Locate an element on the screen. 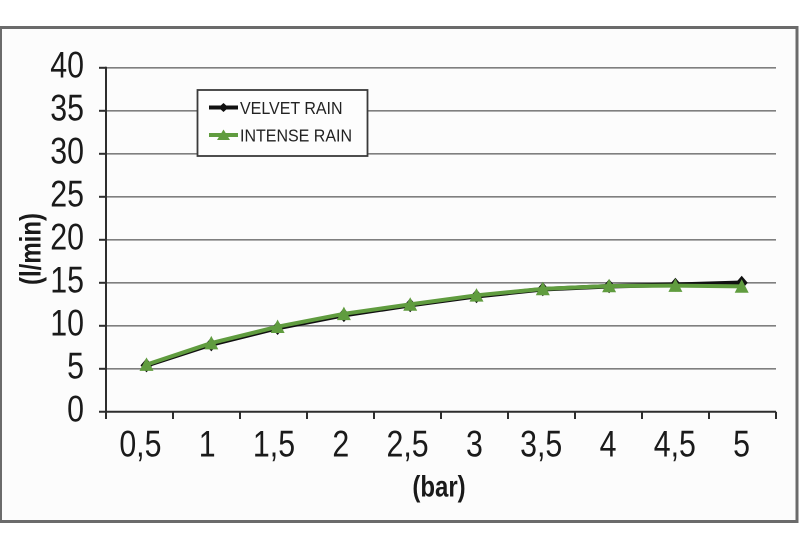  svg-text: 0 is located at coordinates (75, 409).